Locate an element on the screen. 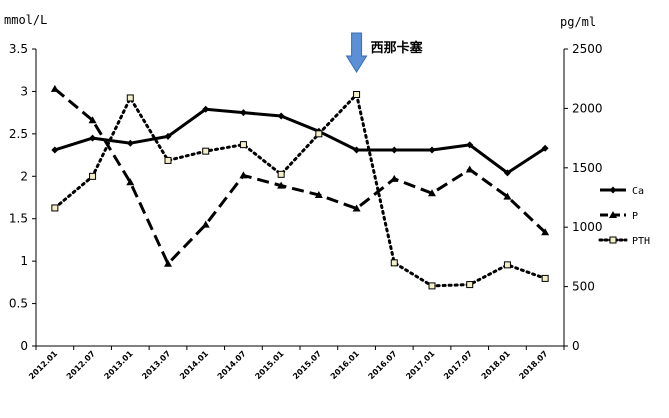 Image resolution: width=669 pixels, height=418 pixels. left-tick-label: 3.5 is located at coordinates (18, 49).